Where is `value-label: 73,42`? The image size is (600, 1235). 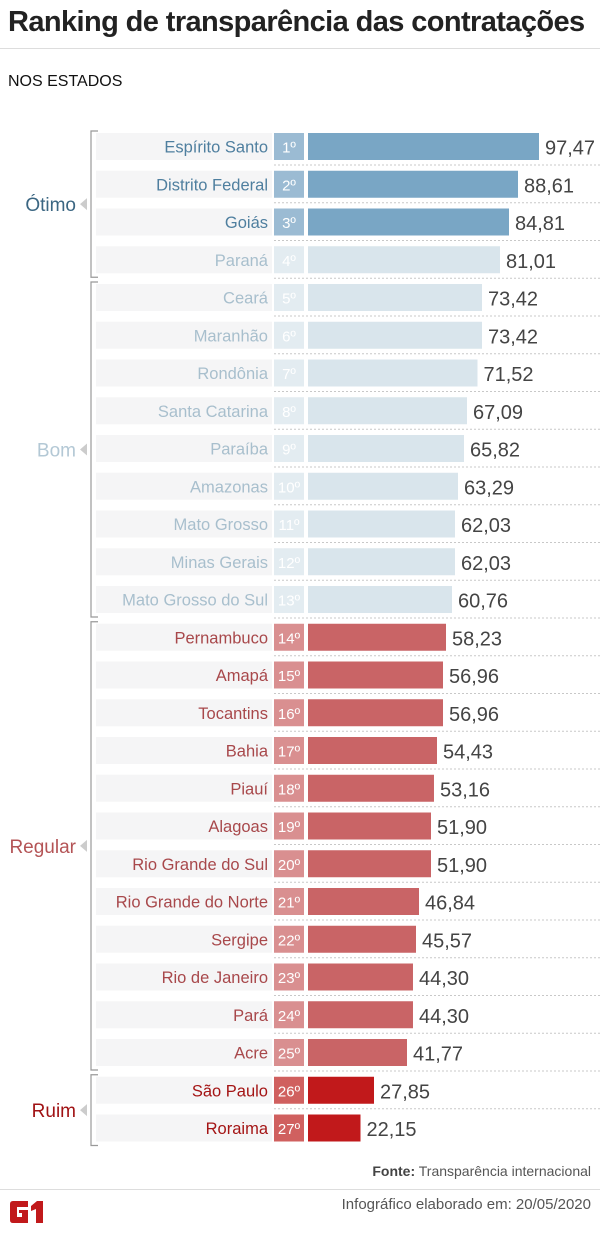
value-label: 73,42 is located at coordinates (513, 300).